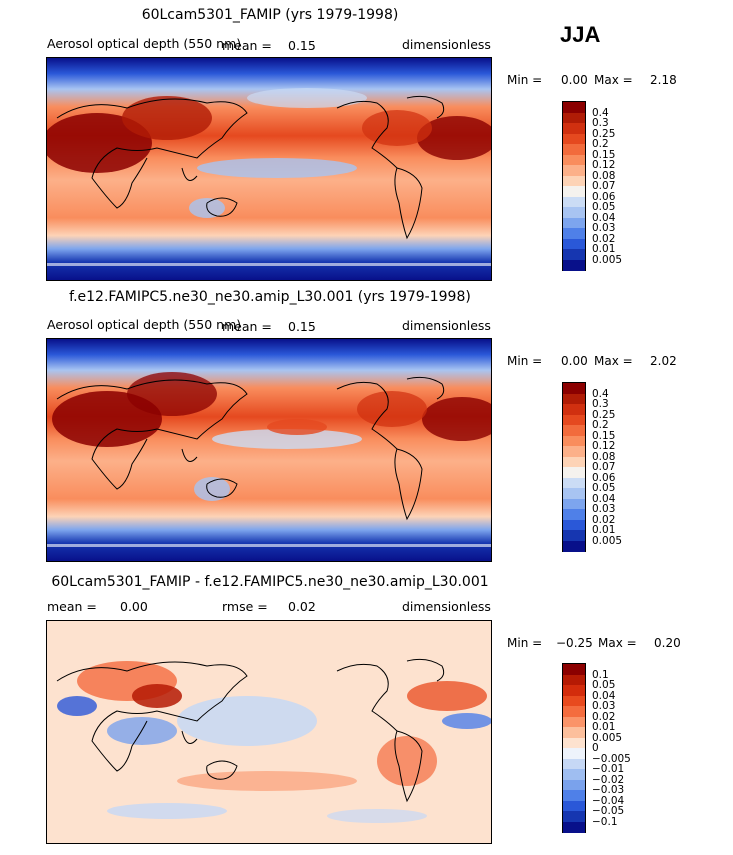 The width and height of the screenshot is (733, 855). Describe the element at coordinates (604, 165) in the screenshot. I see `colorbar-tick-label: 0.12` at that location.